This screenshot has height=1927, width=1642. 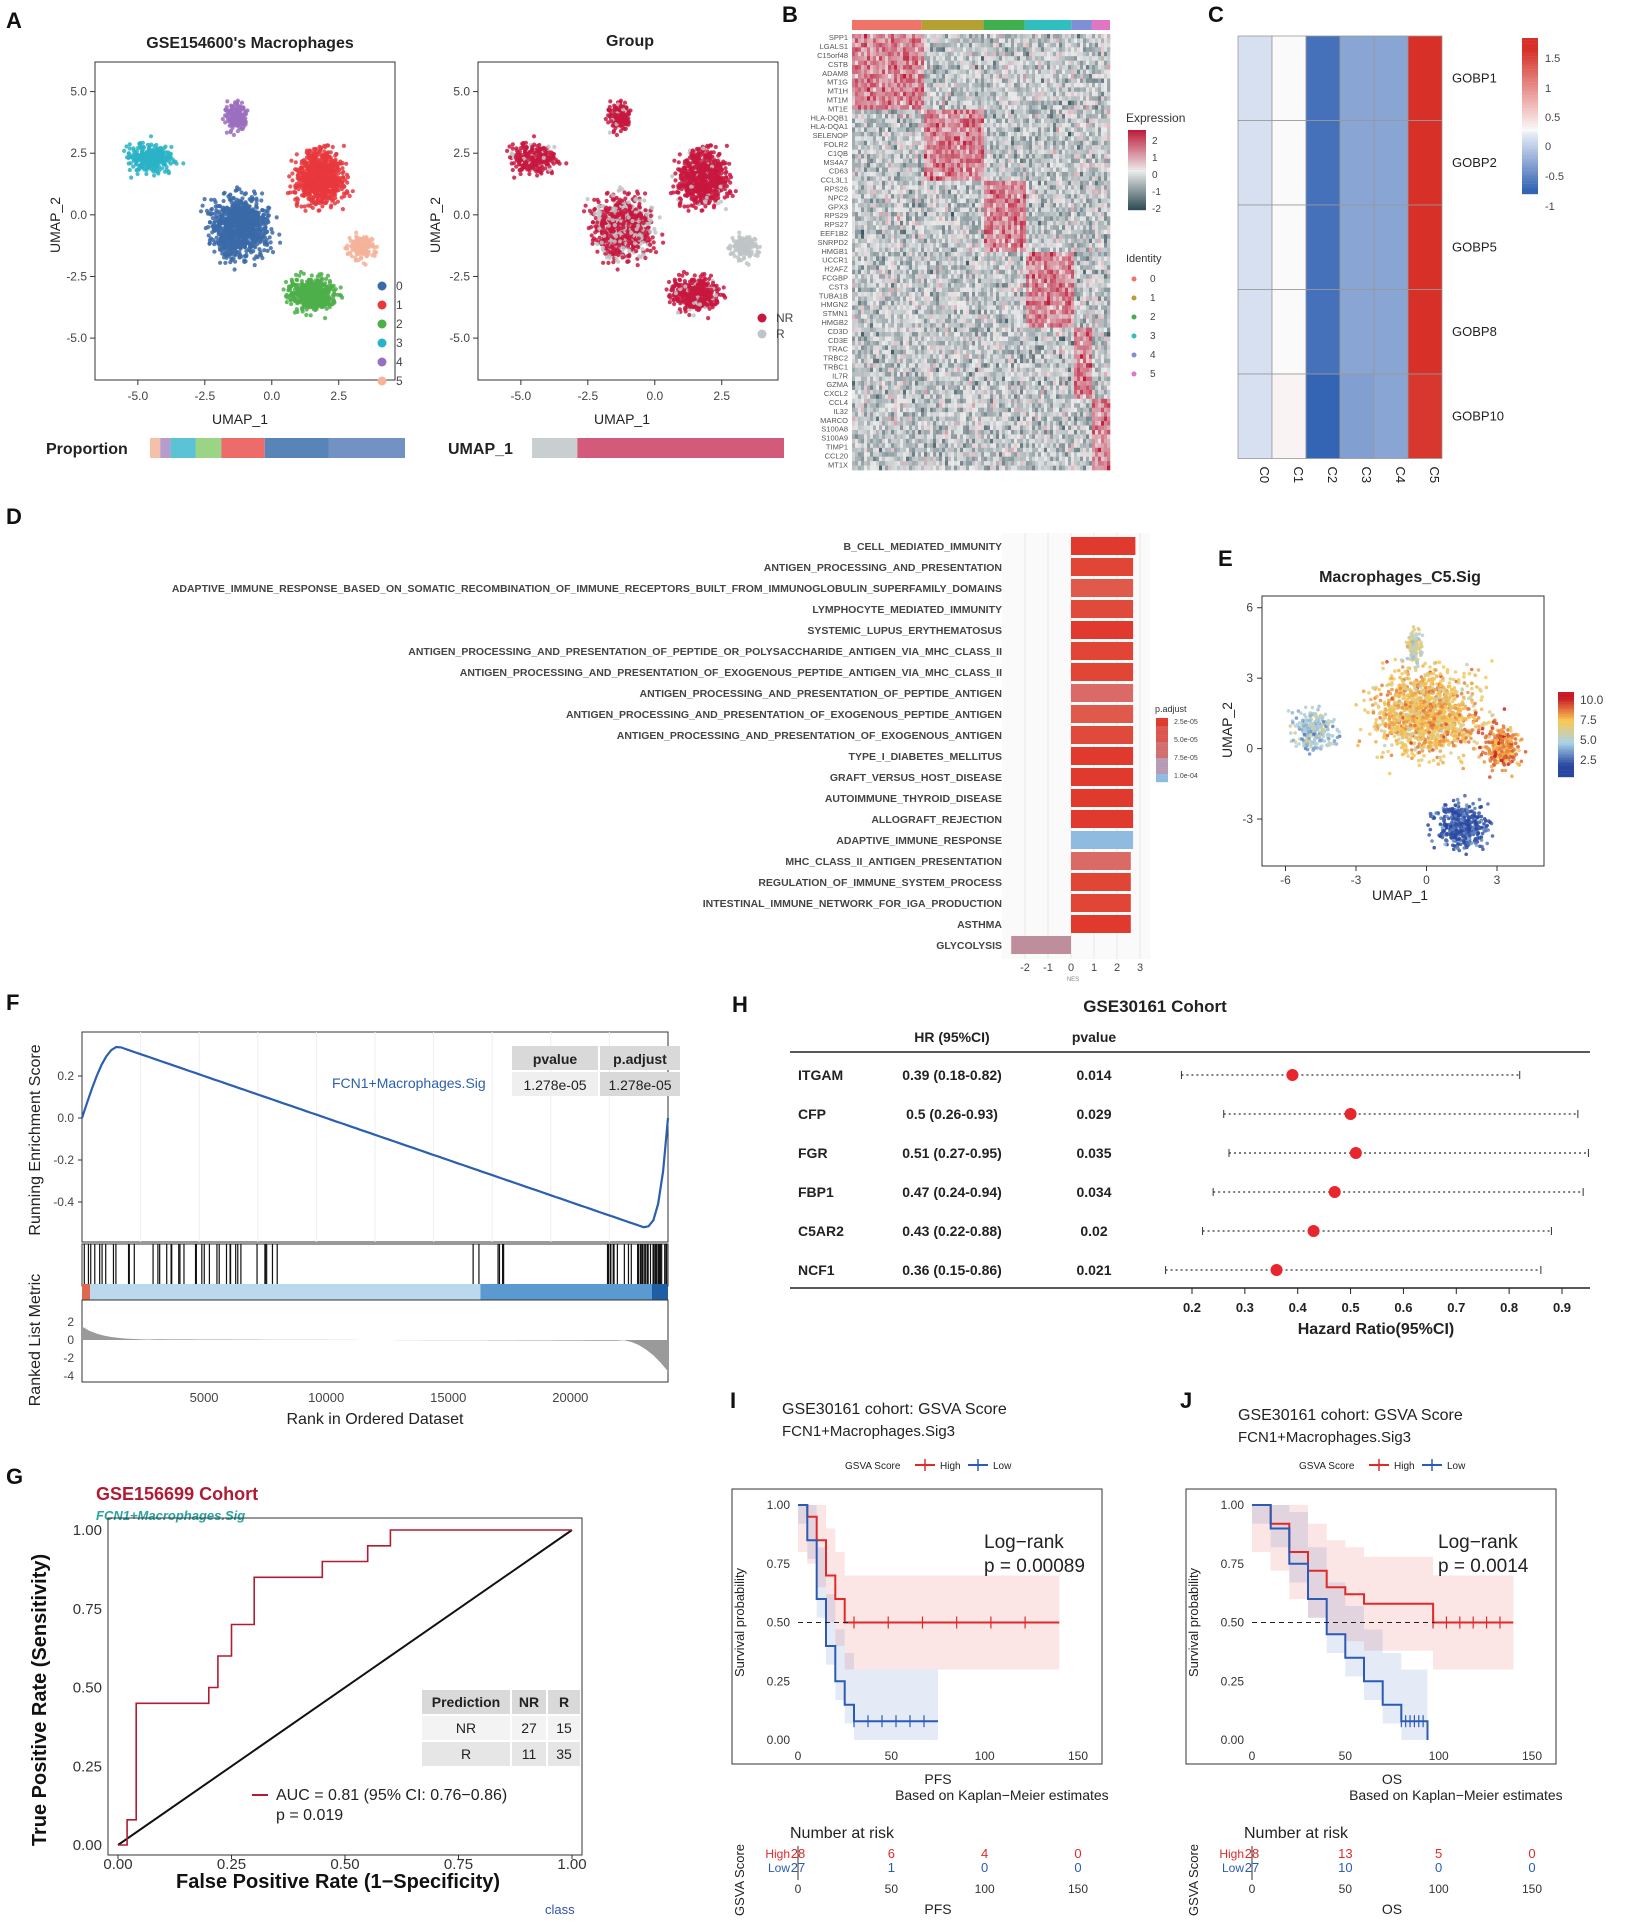 What do you see at coordinates (14, 516) in the screenshot?
I see `panel-label-d: D` at bounding box center [14, 516].